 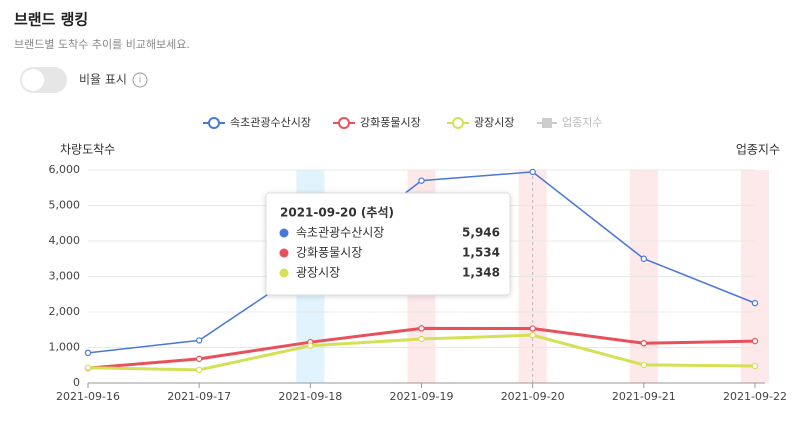 What do you see at coordinates (481, 273) in the screenshot?
I see `tooltip-value: 1,348` at bounding box center [481, 273].